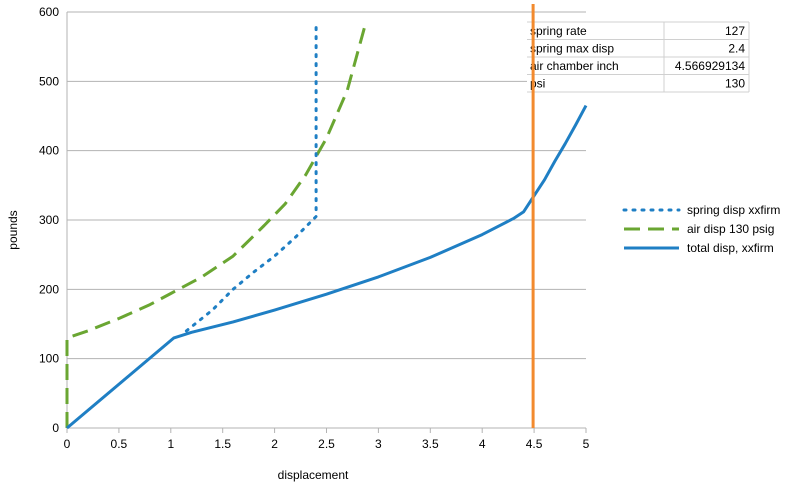 Image resolution: width=786 pixels, height=492 pixels. I want to click on x-tick-label: 3.5, so click(430, 444).